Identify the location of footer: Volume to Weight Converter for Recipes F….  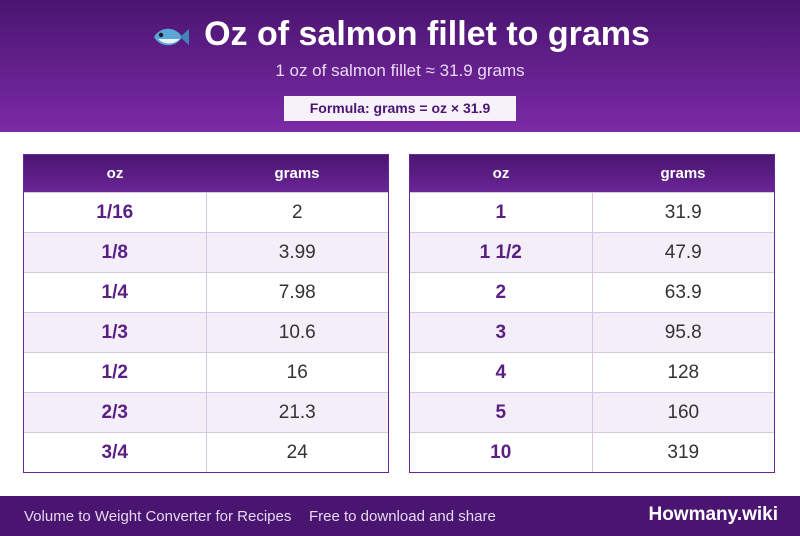
(400, 516).